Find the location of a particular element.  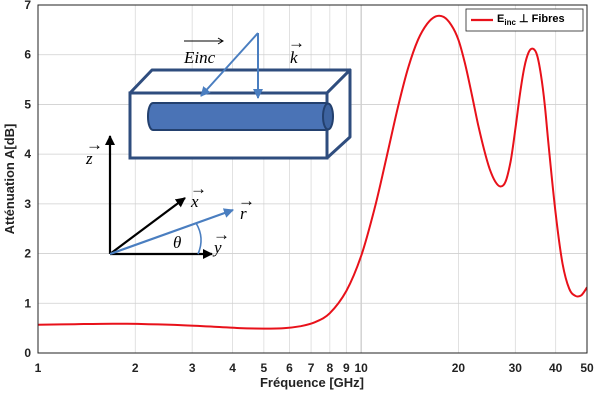

legend-box is located at coordinates (524, 20).